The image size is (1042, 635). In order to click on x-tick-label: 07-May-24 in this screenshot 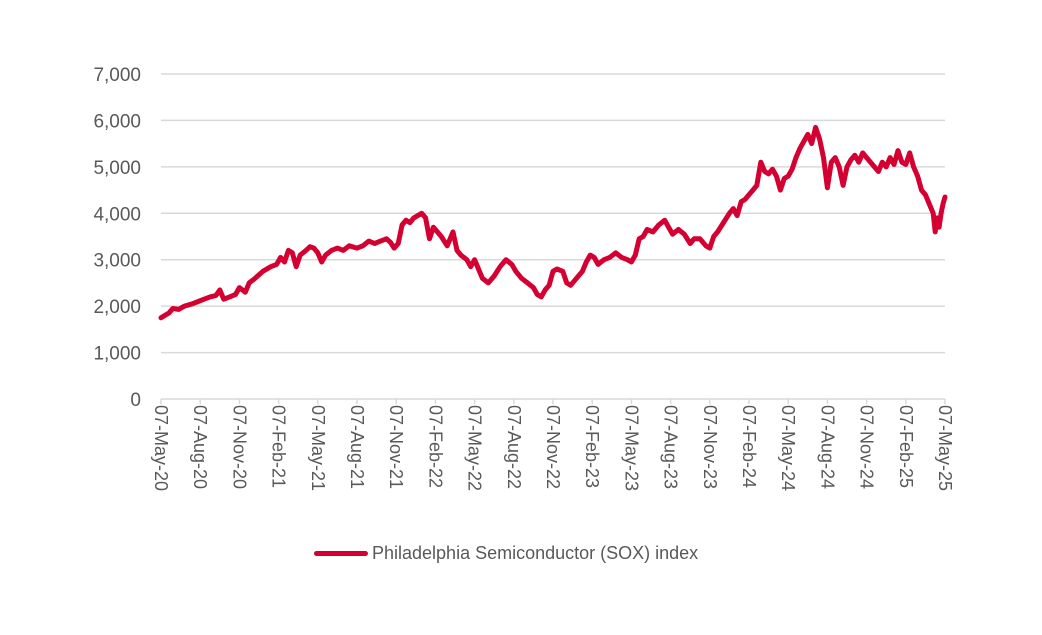, I will do `click(788, 448)`.